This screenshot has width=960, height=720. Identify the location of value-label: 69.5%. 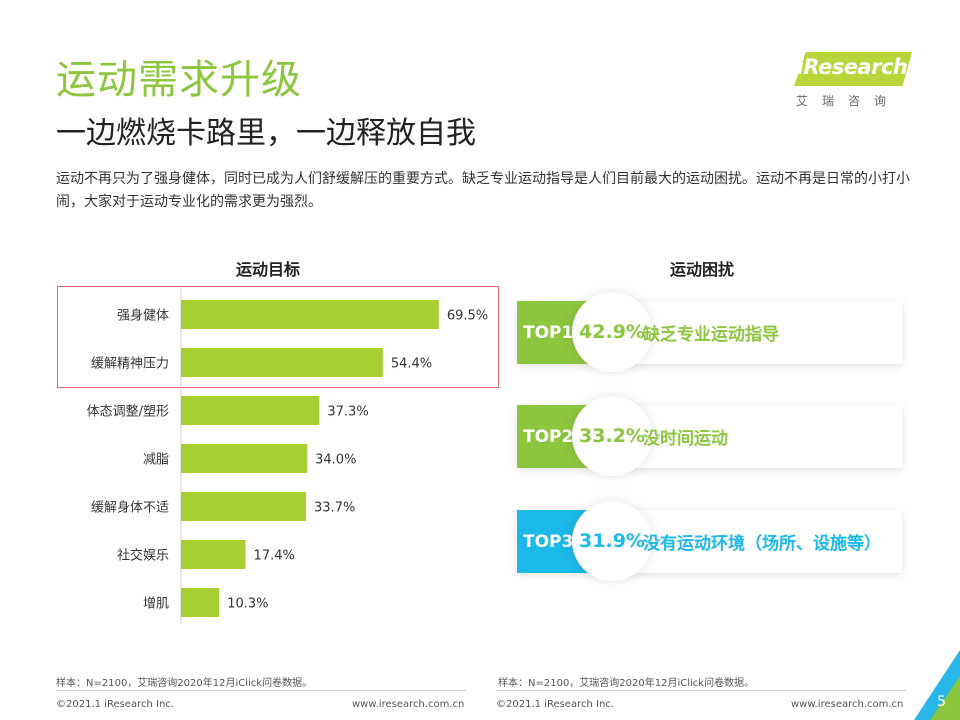
(467, 316).